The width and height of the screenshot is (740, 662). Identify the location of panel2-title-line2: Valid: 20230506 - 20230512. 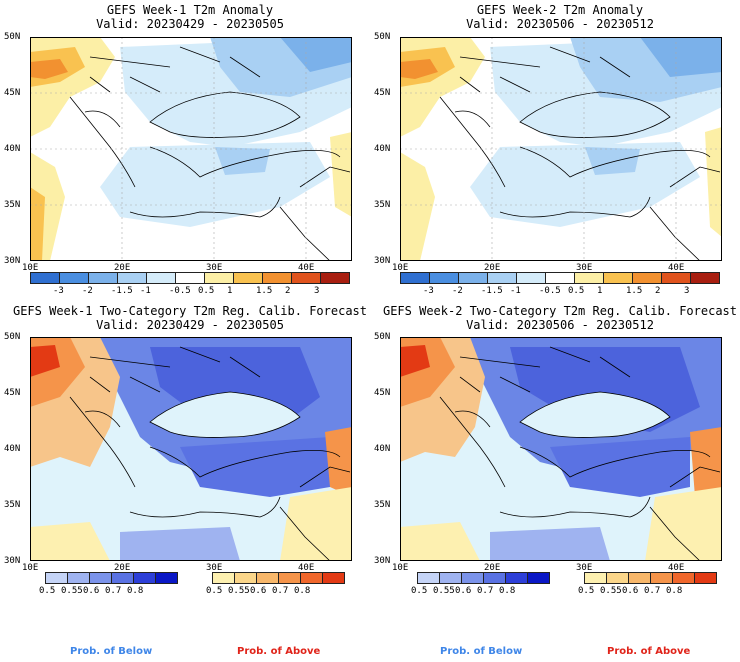
(560, 24).